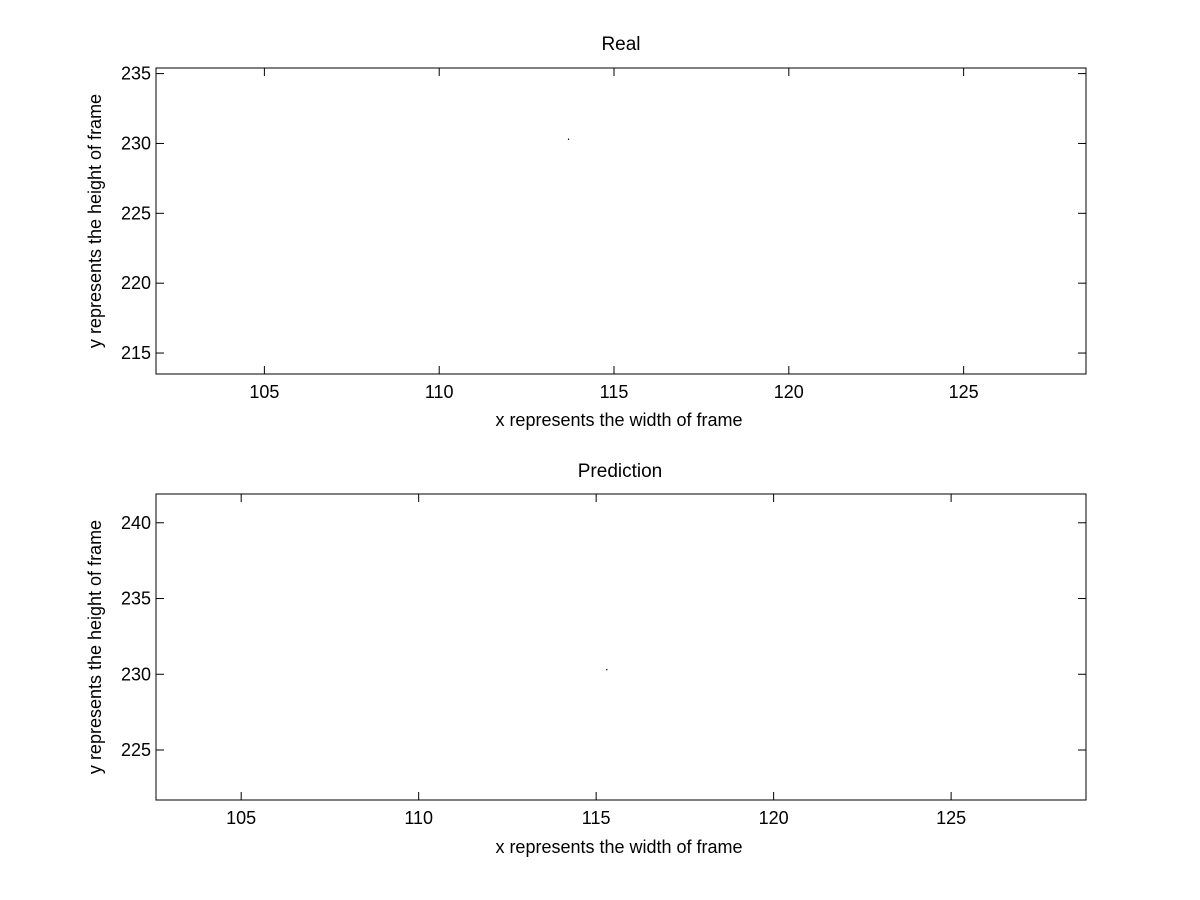  Describe the element at coordinates (136, 283) in the screenshot. I see `y-tick-label: 220` at that location.